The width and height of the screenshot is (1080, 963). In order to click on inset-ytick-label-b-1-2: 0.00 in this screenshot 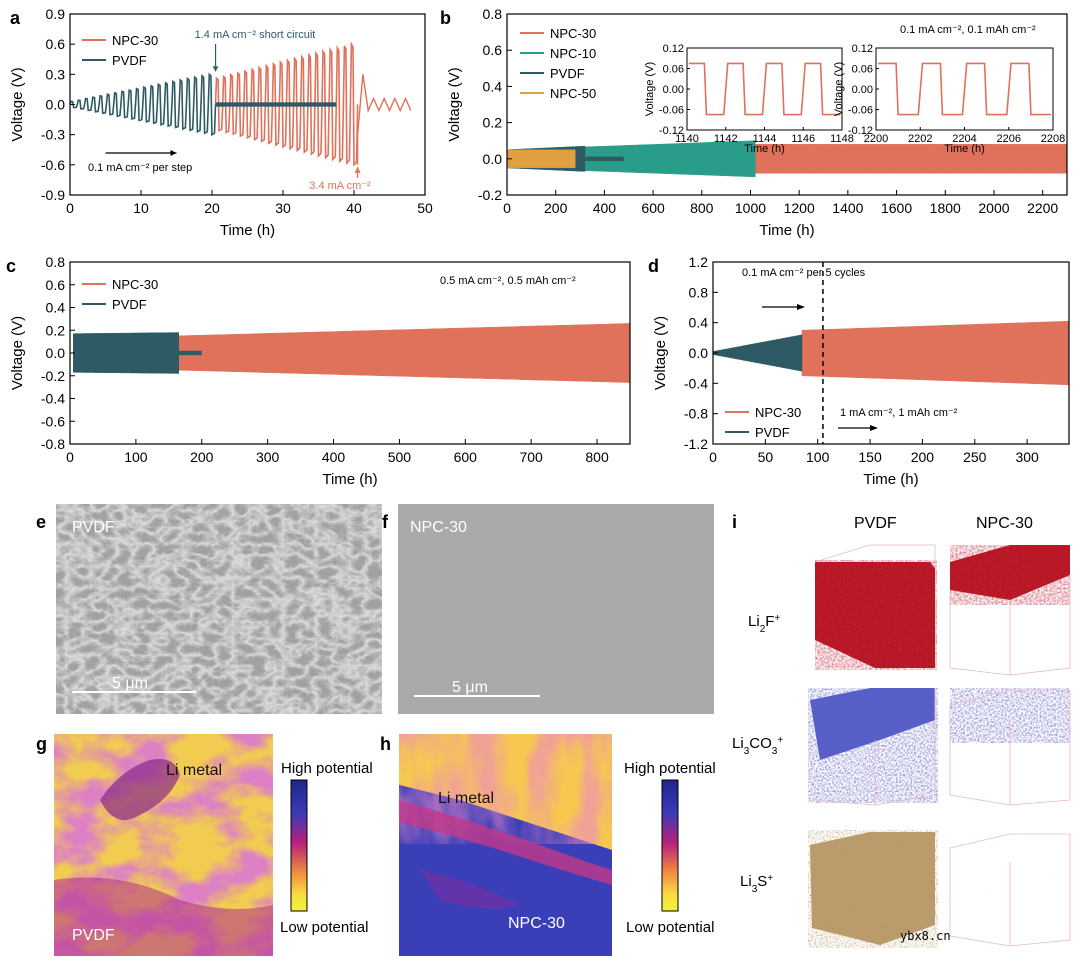, I will do `click(862, 90)`.